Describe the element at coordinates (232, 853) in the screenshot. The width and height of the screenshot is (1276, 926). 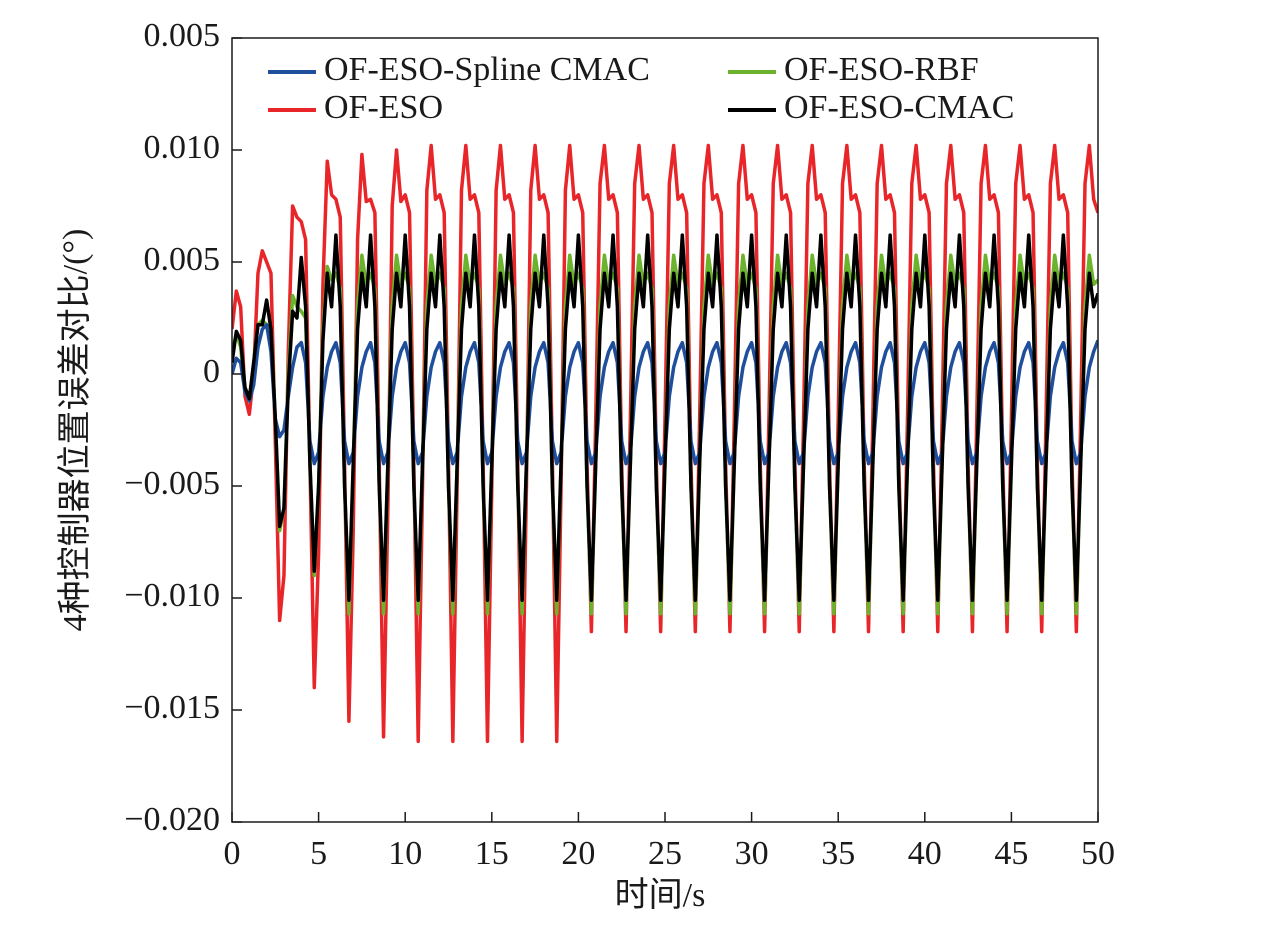
I see `x-tick-label: 0` at that location.